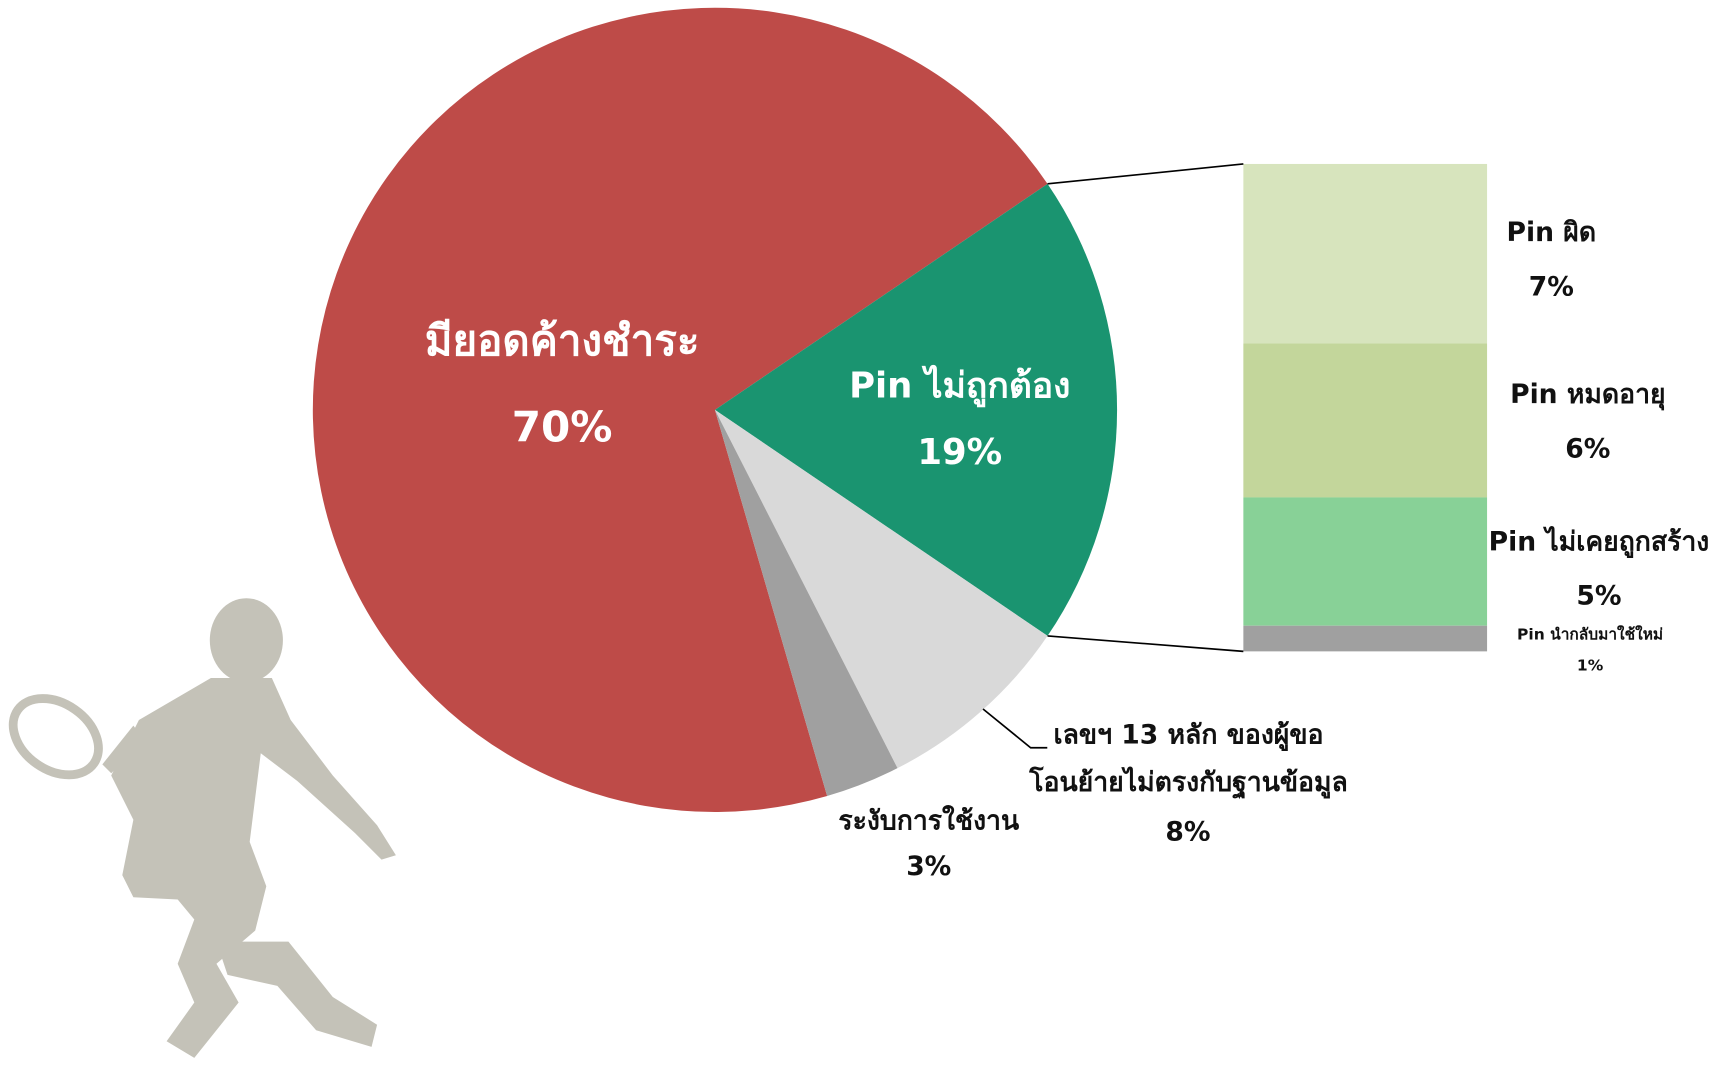  Describe the element at coordinates (1588, 395) in the screenshot. I see `breakdown-label: Pin หมดอายุ` at that location.